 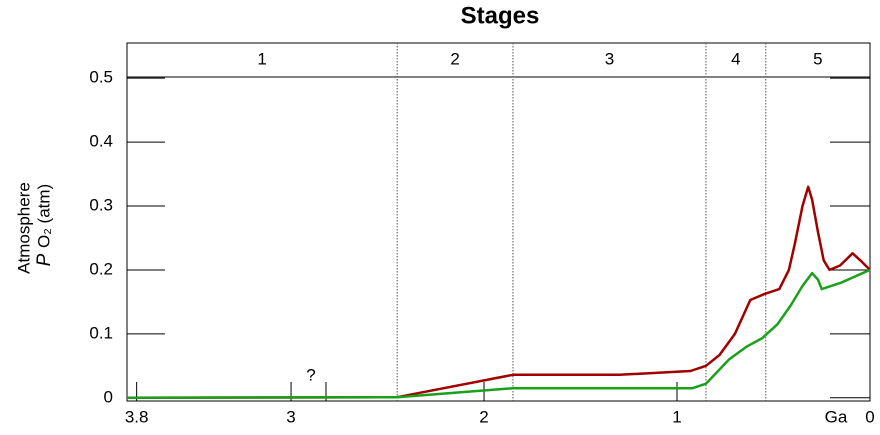 What do you see at coordinates (101, 205) in the screenshot?
I see `y-tick-label: 0.3` at bounding box center [101, 205].